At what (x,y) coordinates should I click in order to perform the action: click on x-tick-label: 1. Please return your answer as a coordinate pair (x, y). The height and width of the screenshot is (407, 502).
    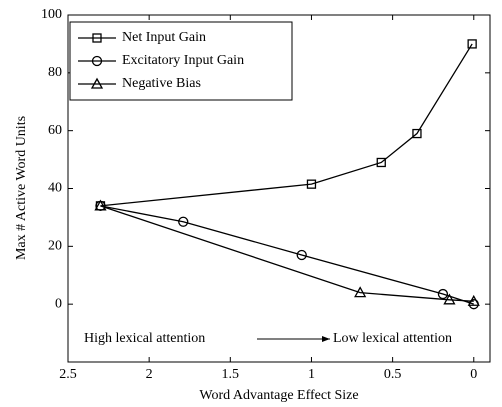
    Looking at the image, I should click on (311, 374).